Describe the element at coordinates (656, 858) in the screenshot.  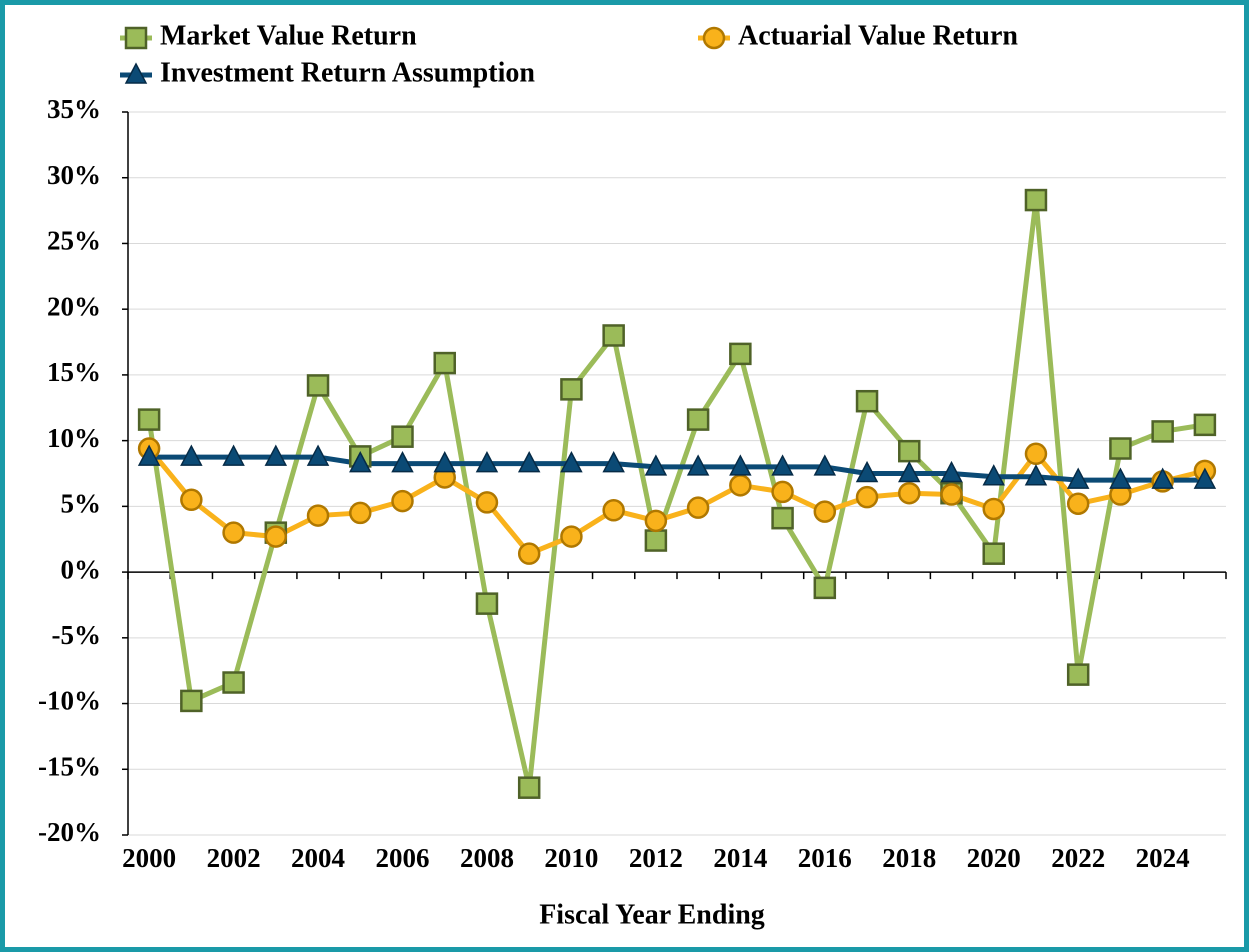
I see `x-tick-label: 2012` at that location.